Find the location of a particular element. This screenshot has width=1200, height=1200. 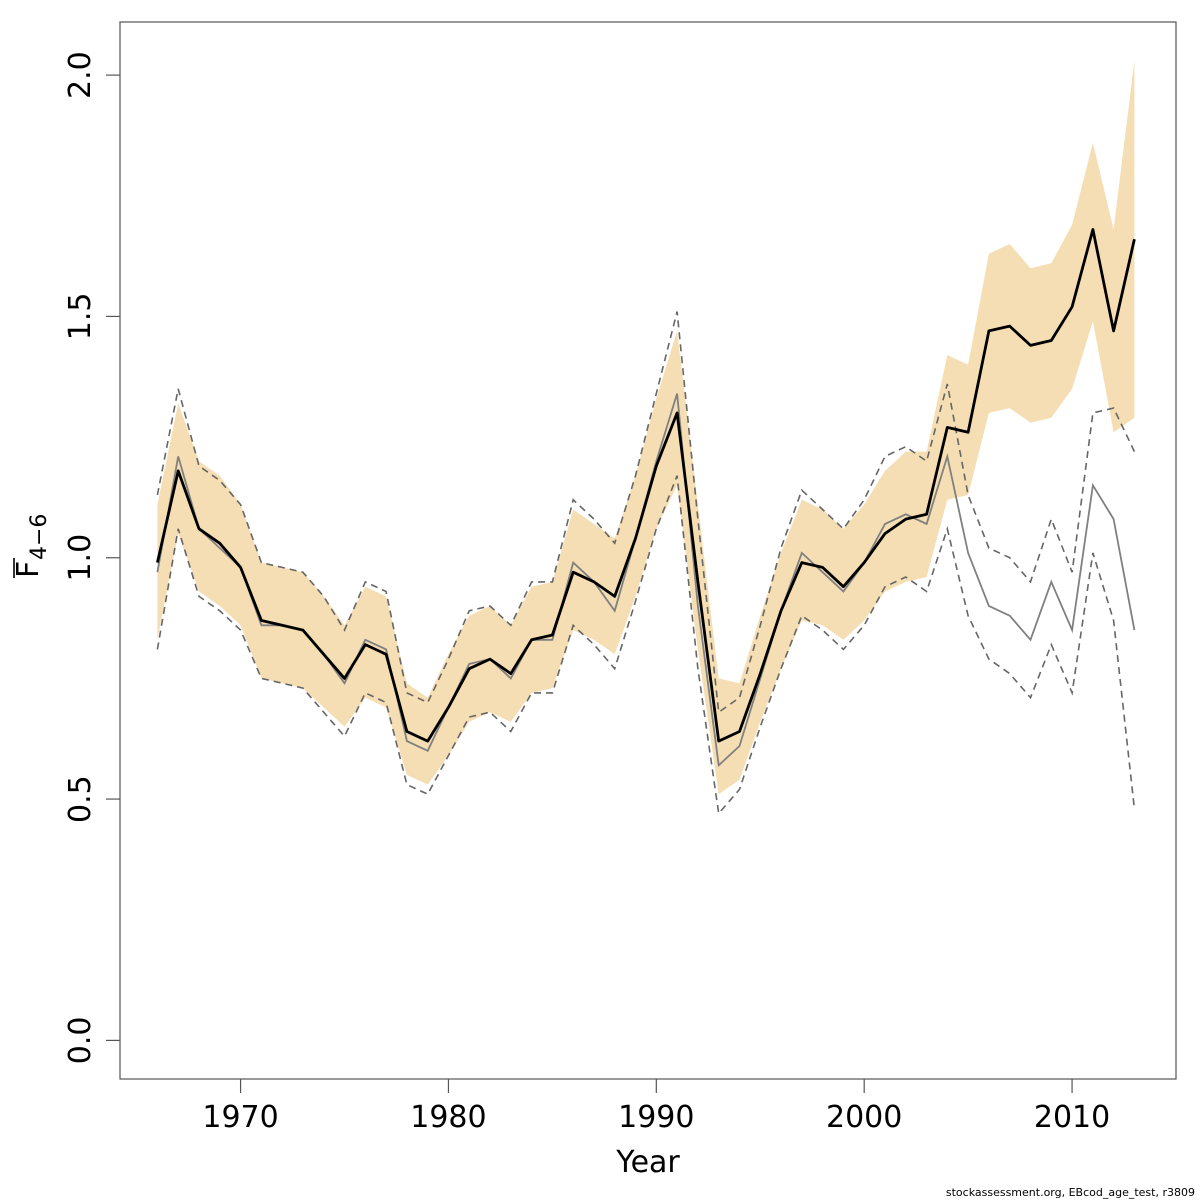

x-tick-label: 2010 is located at coordinates (1072, 1117).